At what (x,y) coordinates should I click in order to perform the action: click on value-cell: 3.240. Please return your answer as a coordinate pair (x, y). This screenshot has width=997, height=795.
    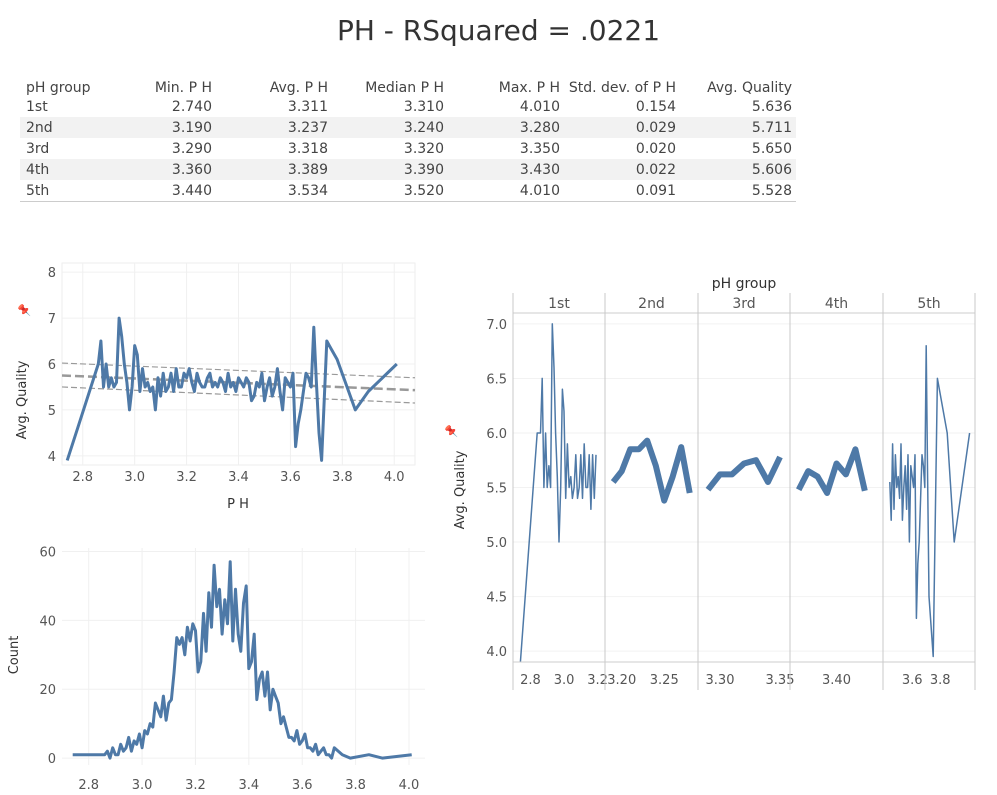
    Looking at the image, I should click on (390, 127).